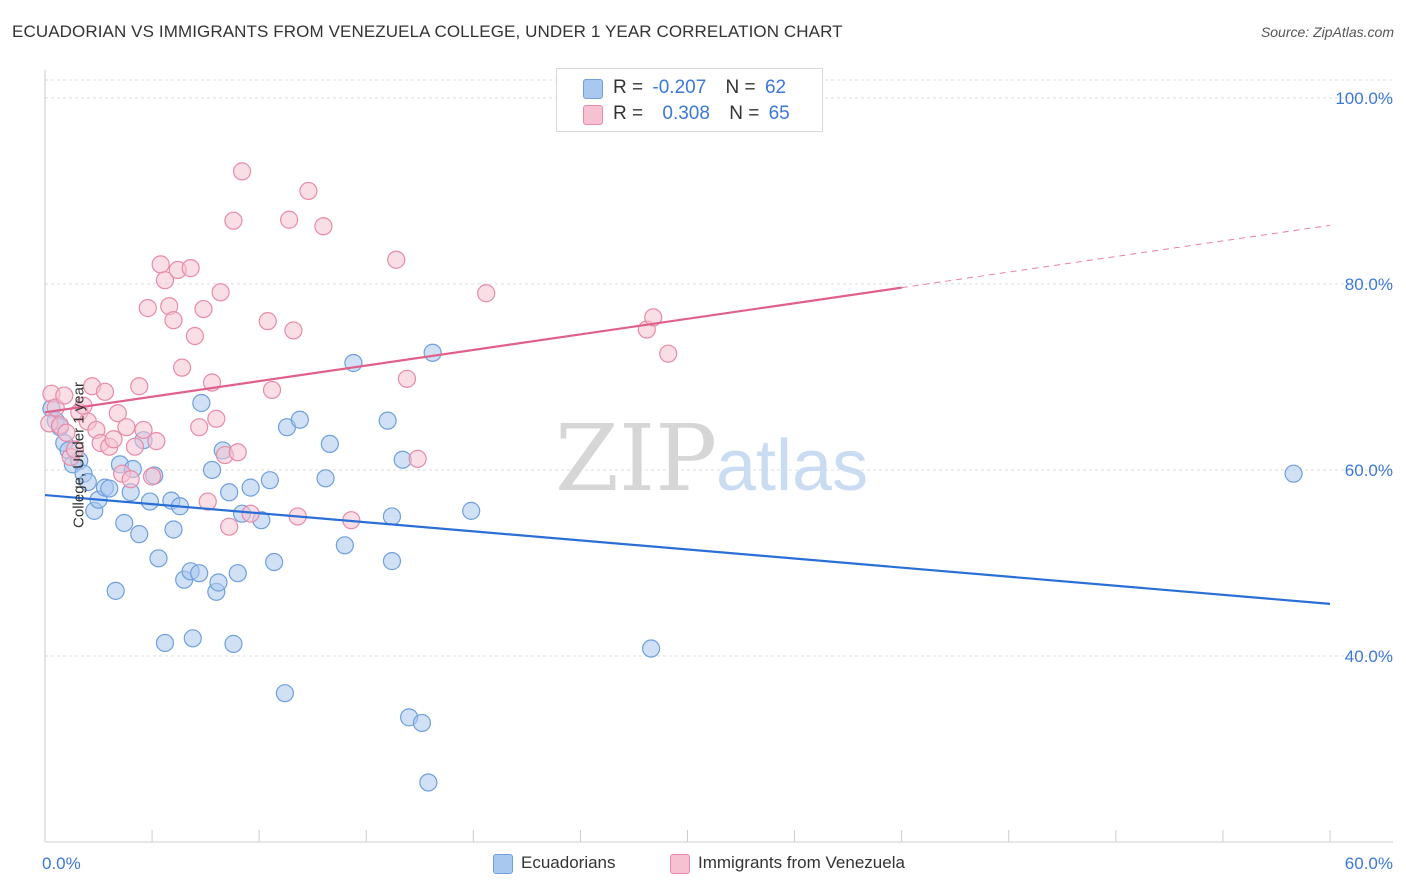  What do you see at coordinates (473, 350) in the screenshot?
I see `venezuela-trend-line` at bounding box center [473, 350].